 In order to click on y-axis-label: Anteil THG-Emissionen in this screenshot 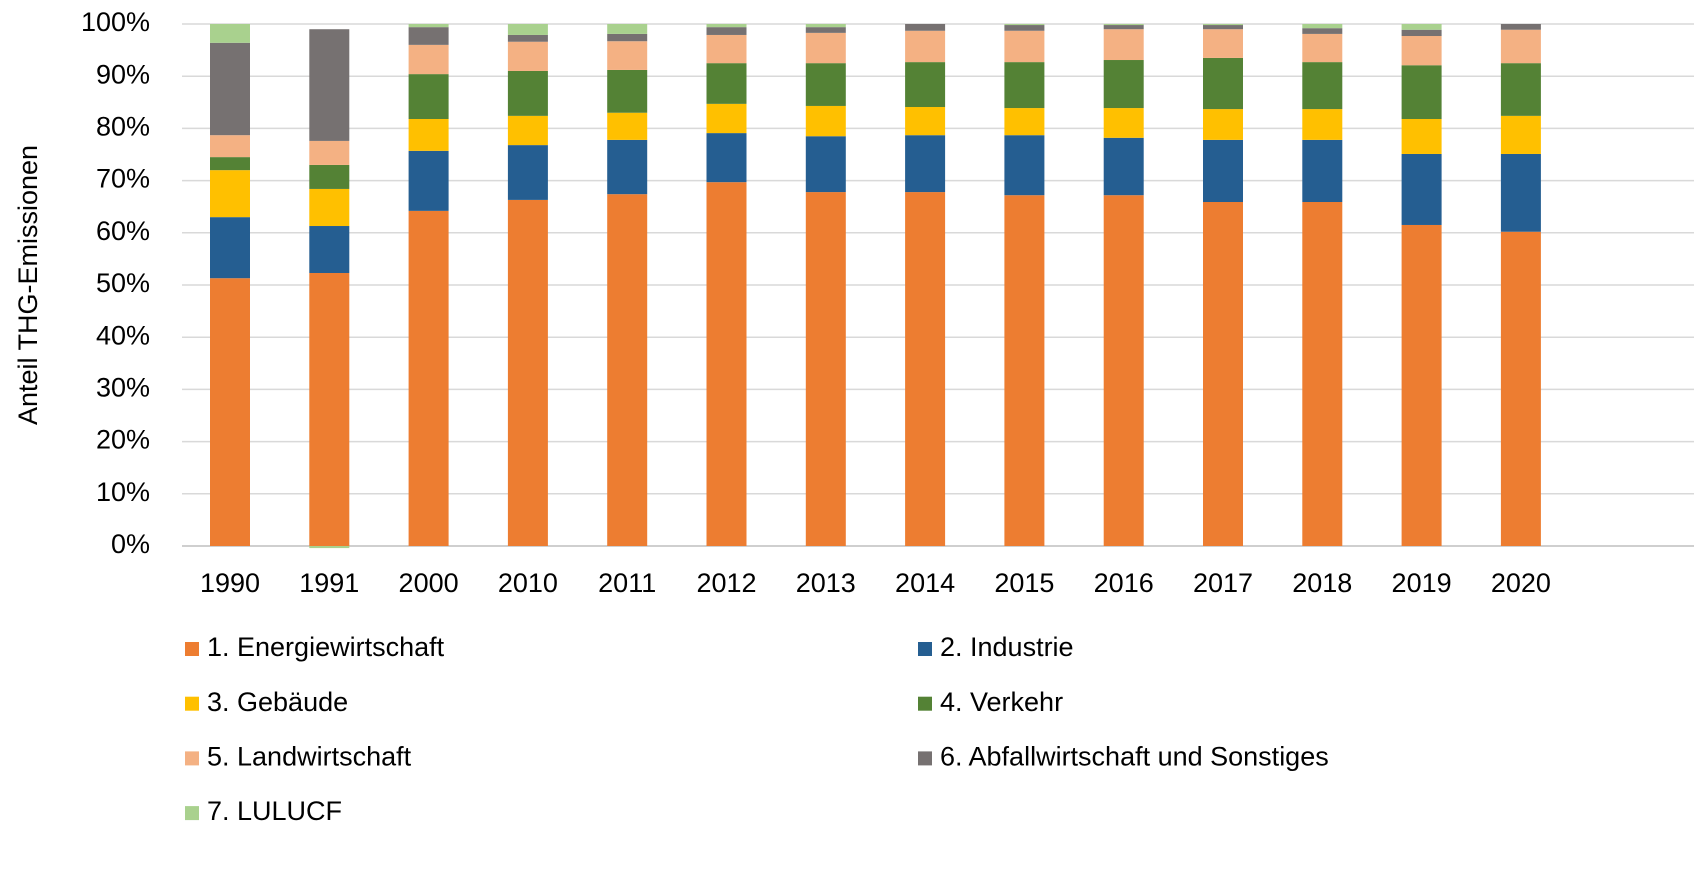, I will do `click(28, 285)`.